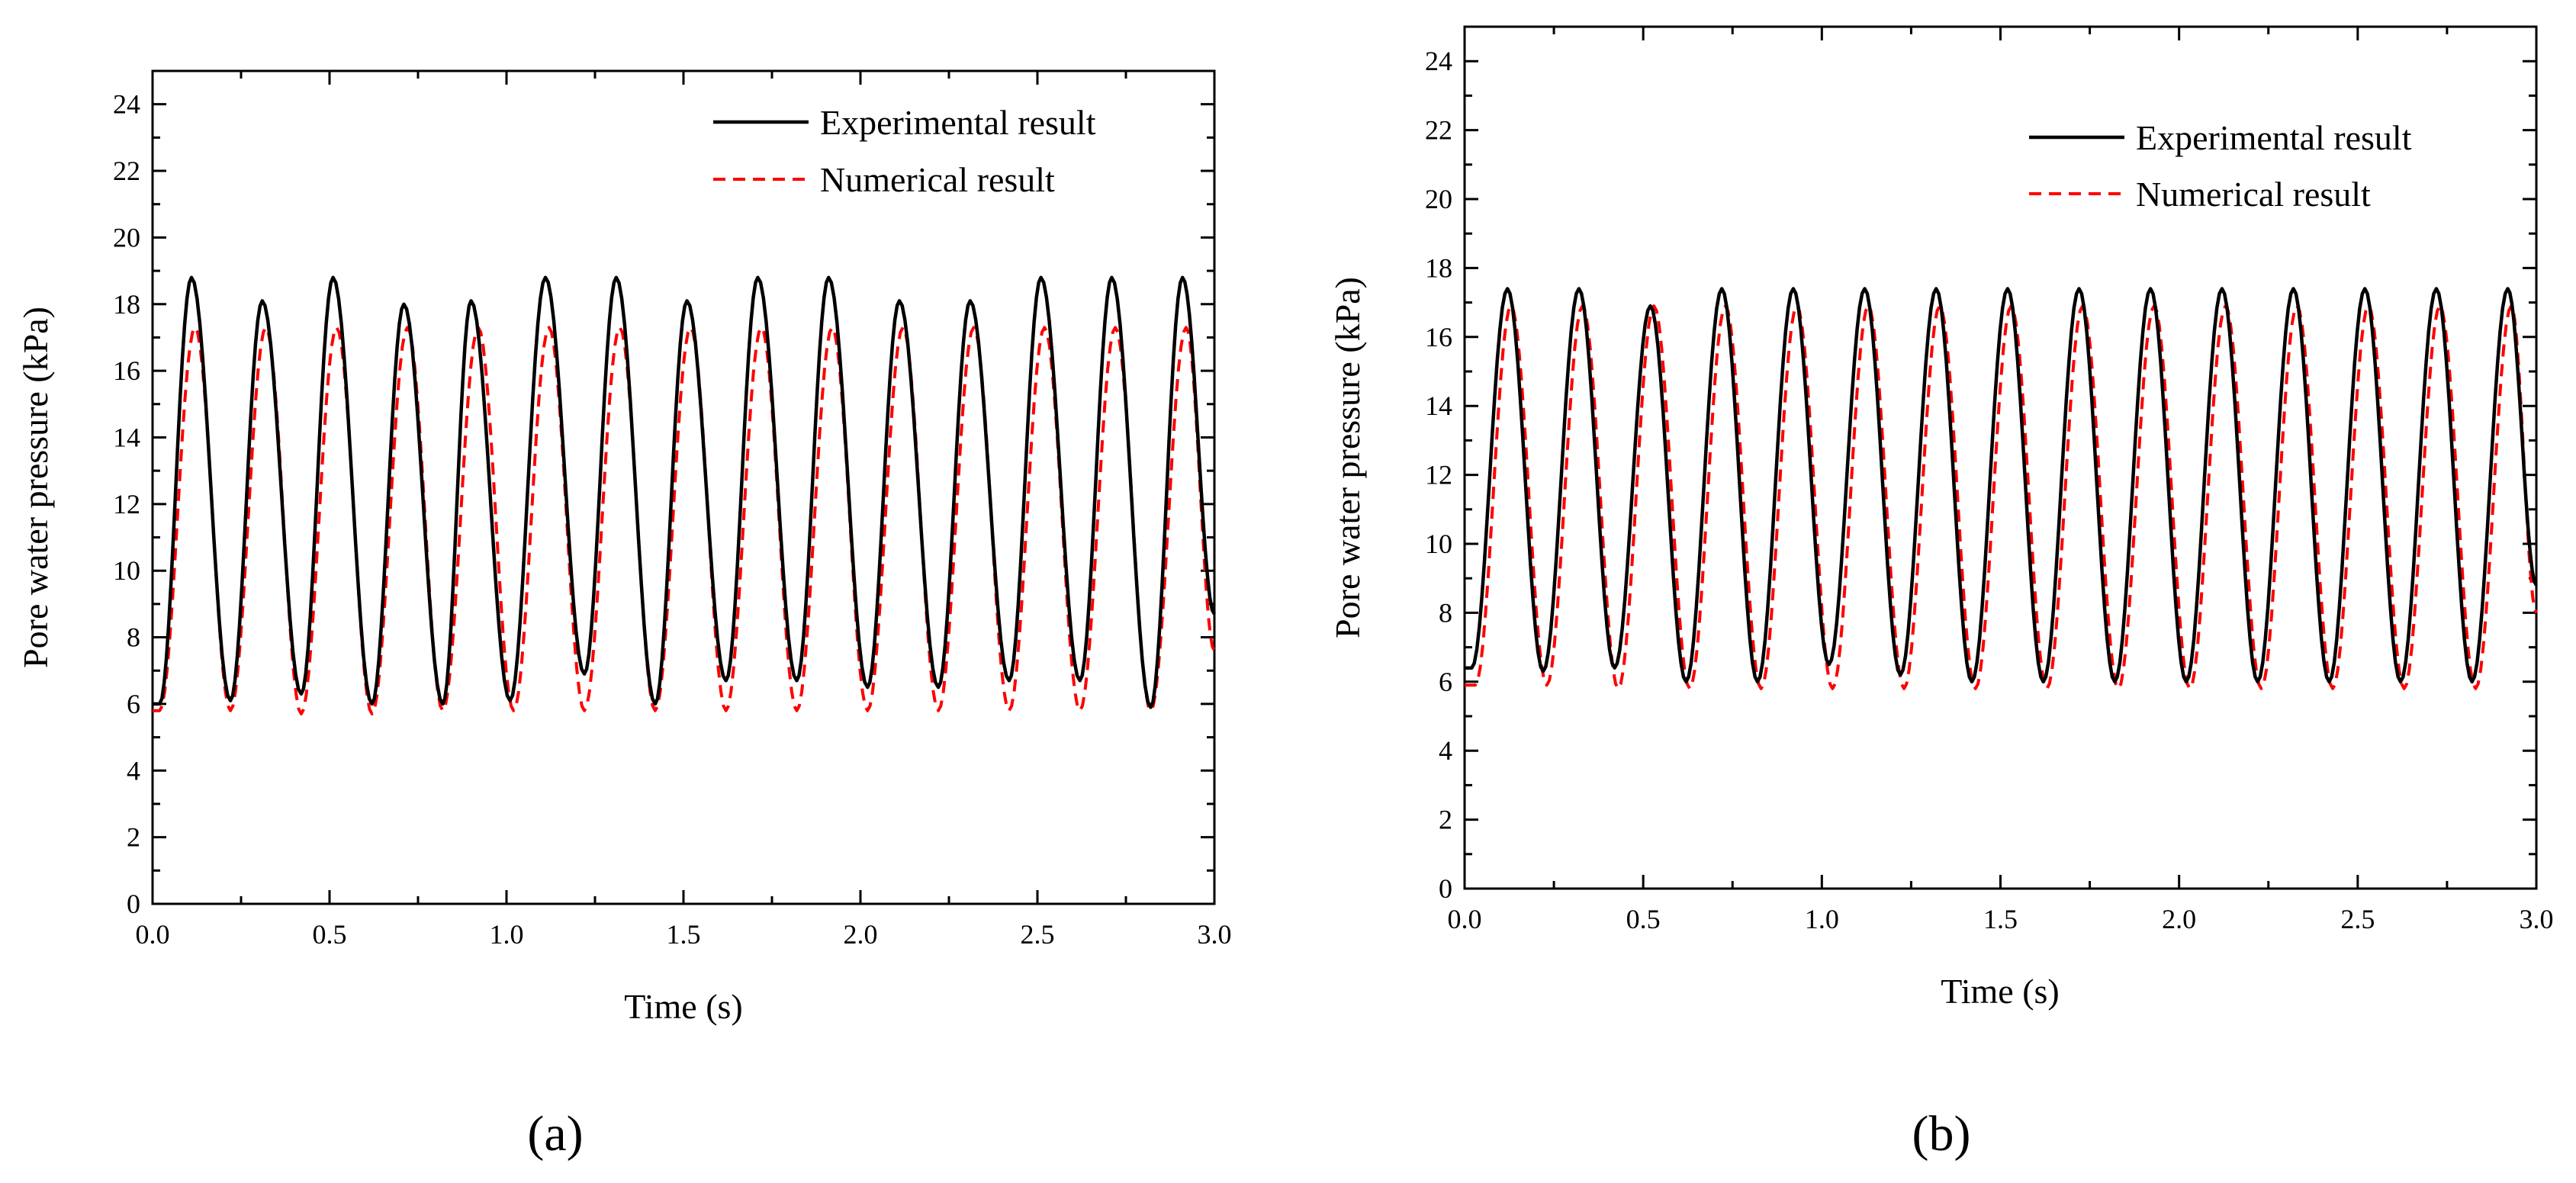 The image size is (2576, 1183). What do you see at coordinates (330, 934) in the screenshot?
I see `x-tick-label-a: 0.5` at bounding box center [330, 934].